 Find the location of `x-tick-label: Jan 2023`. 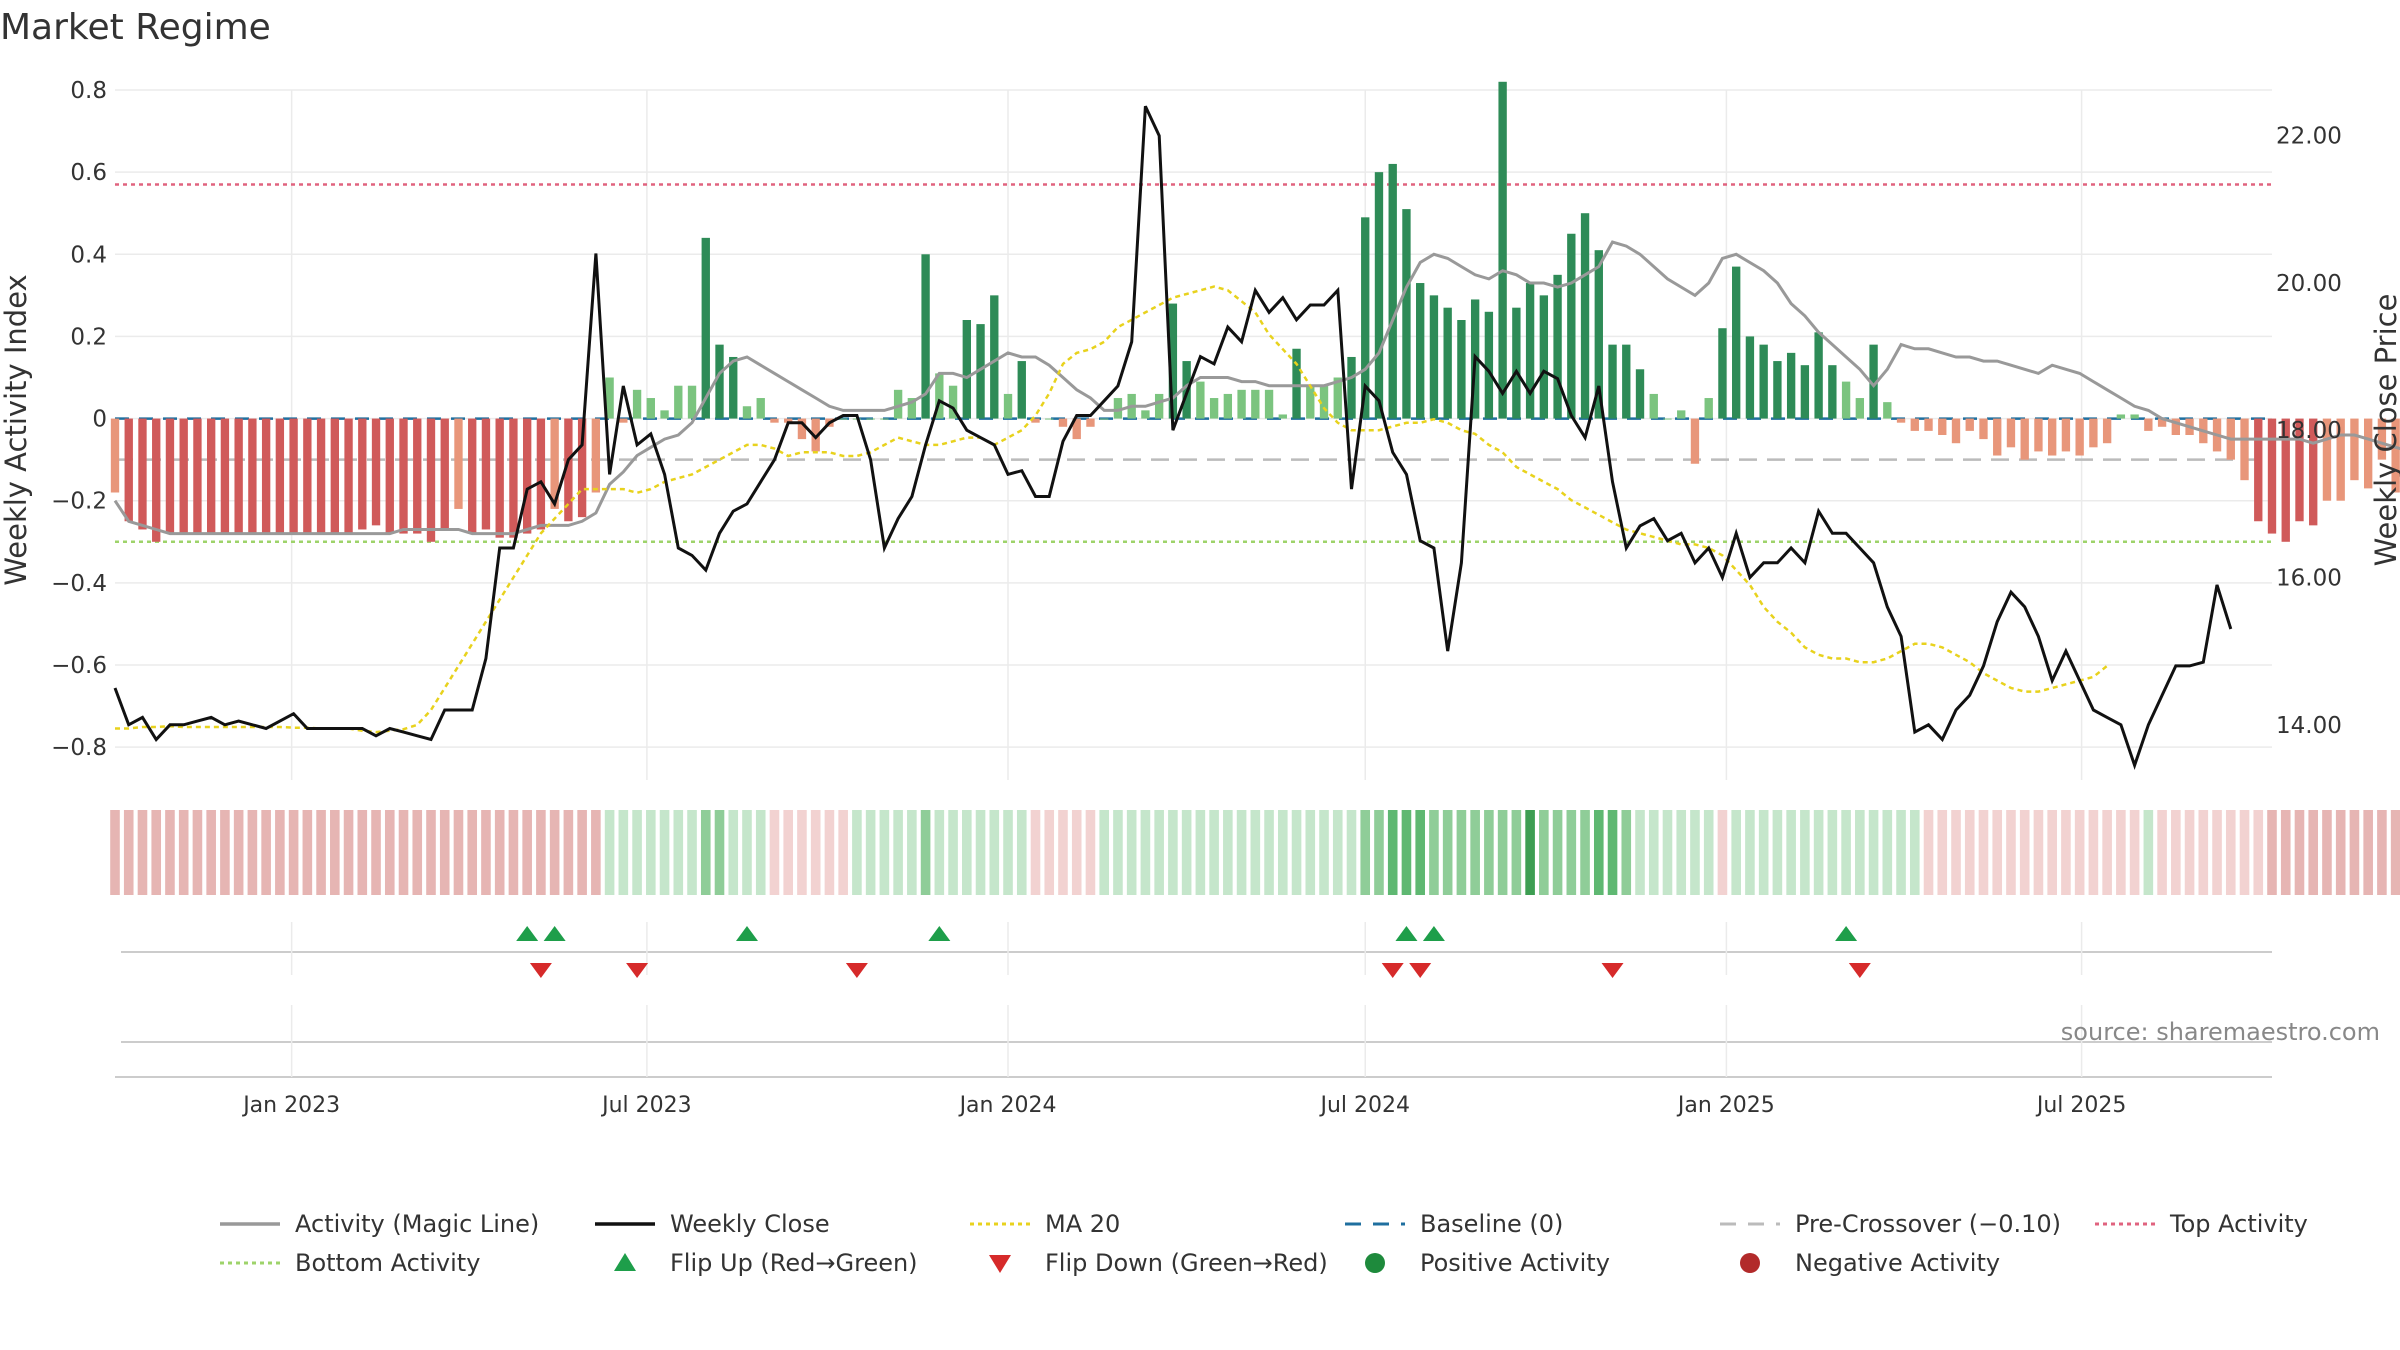

x-tick-label: Jan 2023 is located at coordinates (290, 1105).